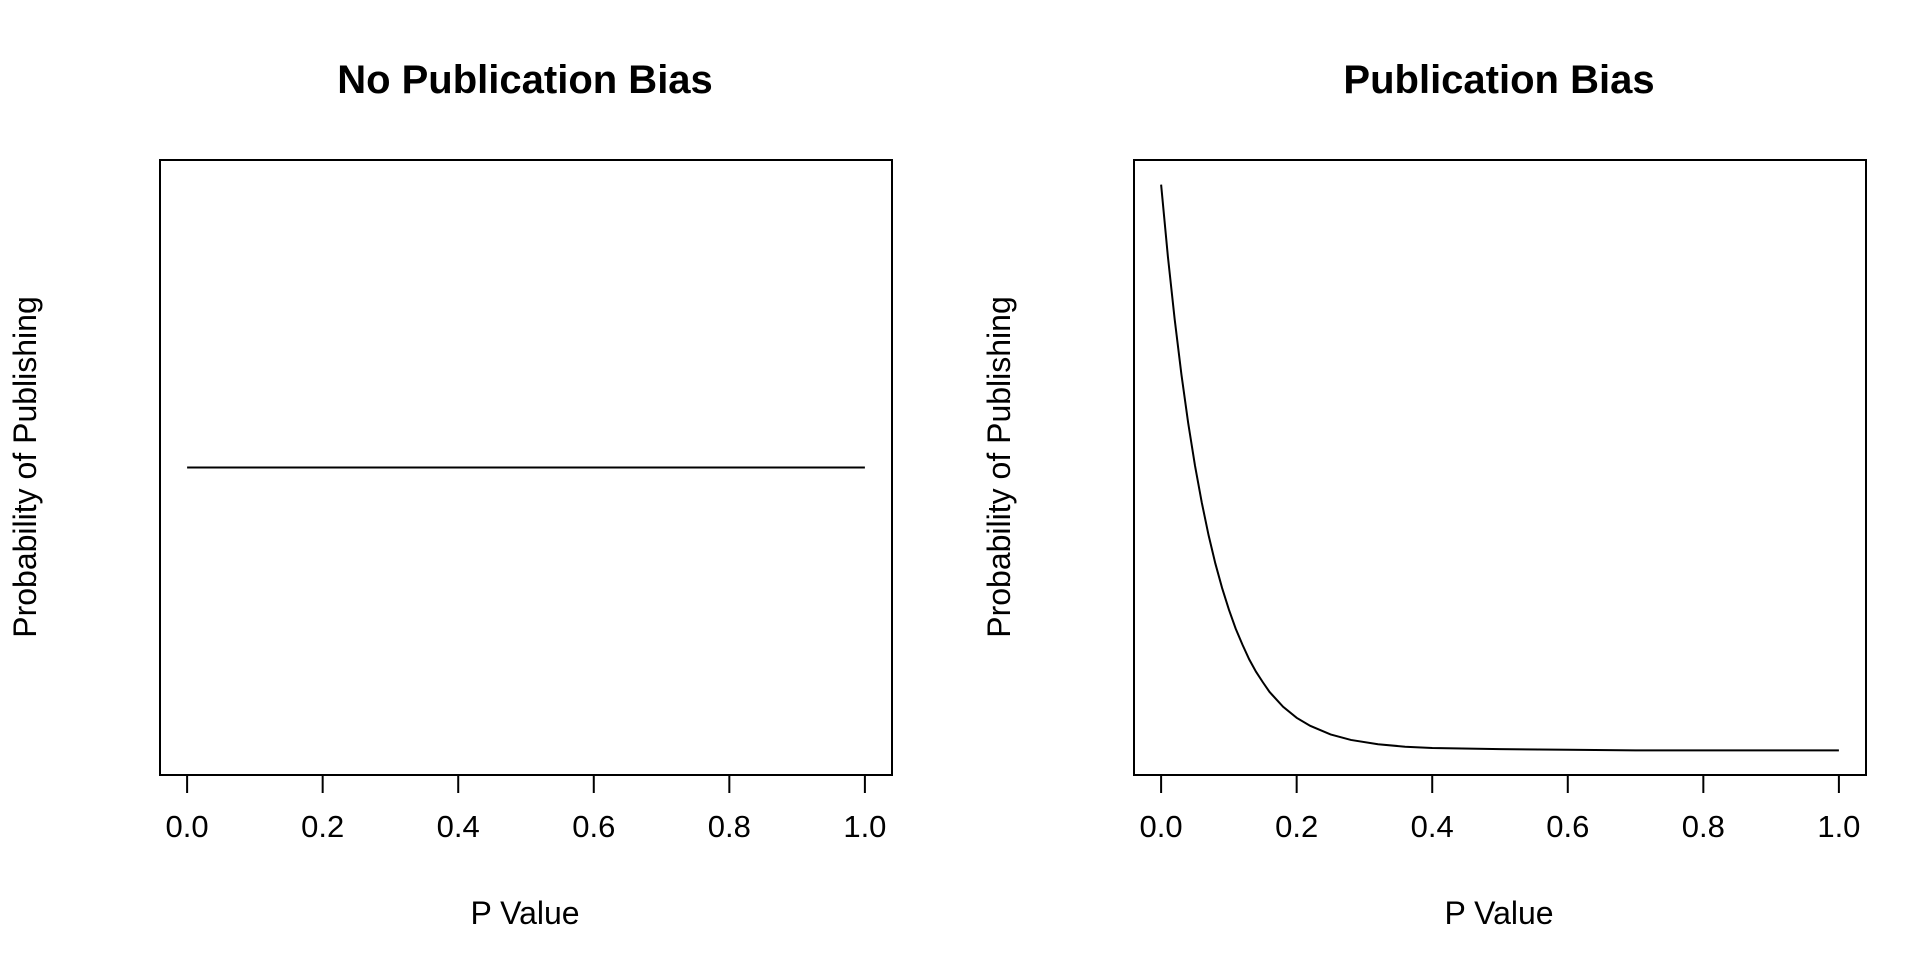  Describe the element at coordinates (1498, 80) in the screenshot. I see `chart-title: Publication Bias` at that location.